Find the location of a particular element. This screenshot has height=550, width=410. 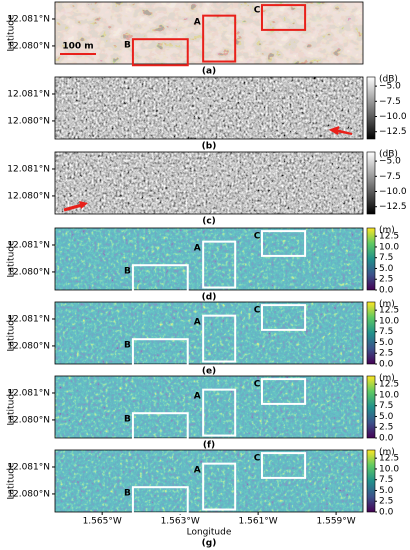

scale-bar-label: 100 m is located at coordinates (77, 47).